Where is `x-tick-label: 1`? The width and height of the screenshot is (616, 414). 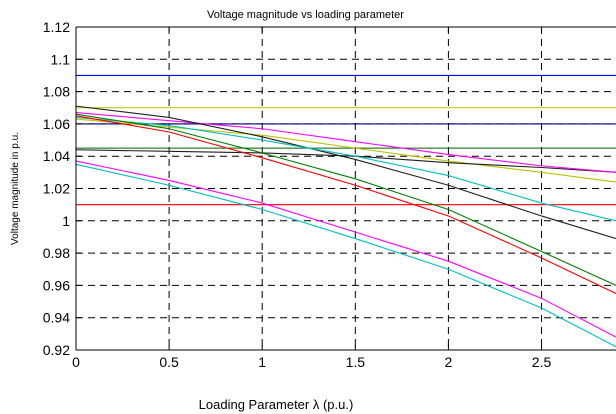 x-tick-label: 1 is located at coordinates (262, 362).